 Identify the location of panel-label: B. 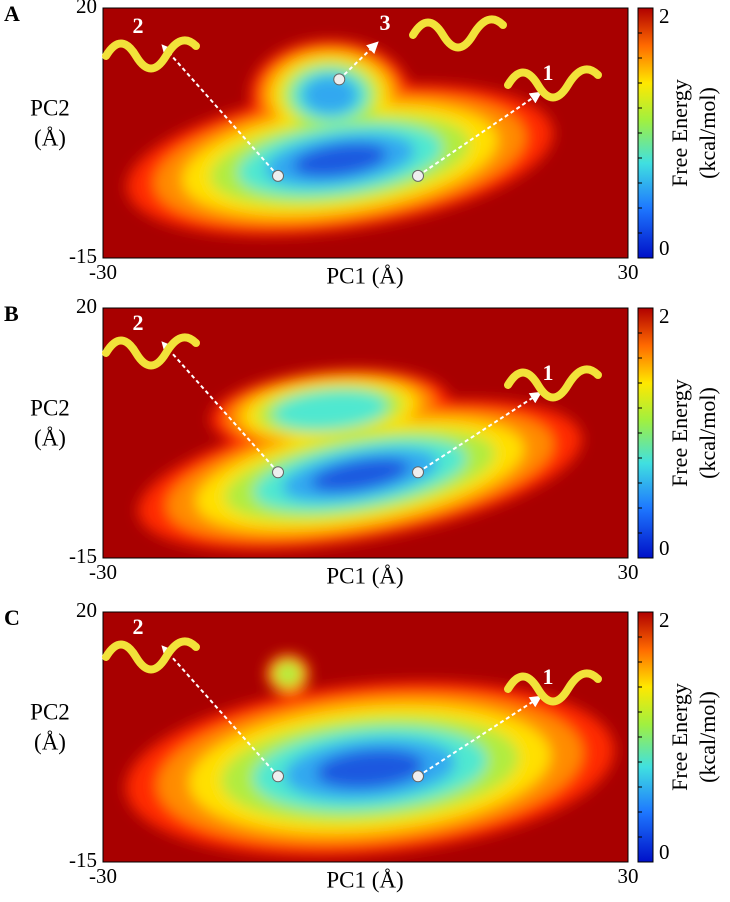
(11, 313).